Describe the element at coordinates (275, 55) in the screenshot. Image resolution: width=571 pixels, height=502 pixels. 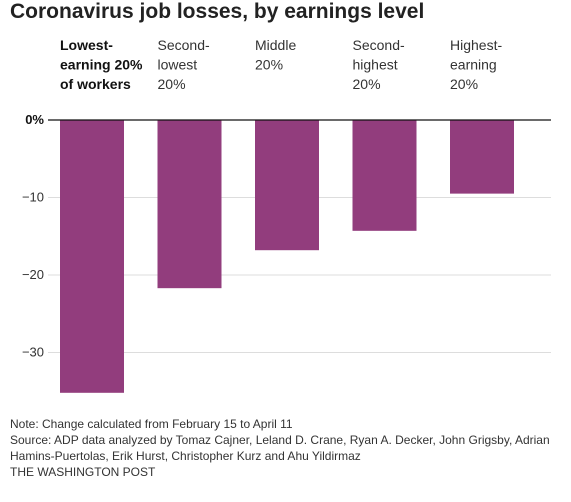
I see `category-label: Middle 20%` at that location.